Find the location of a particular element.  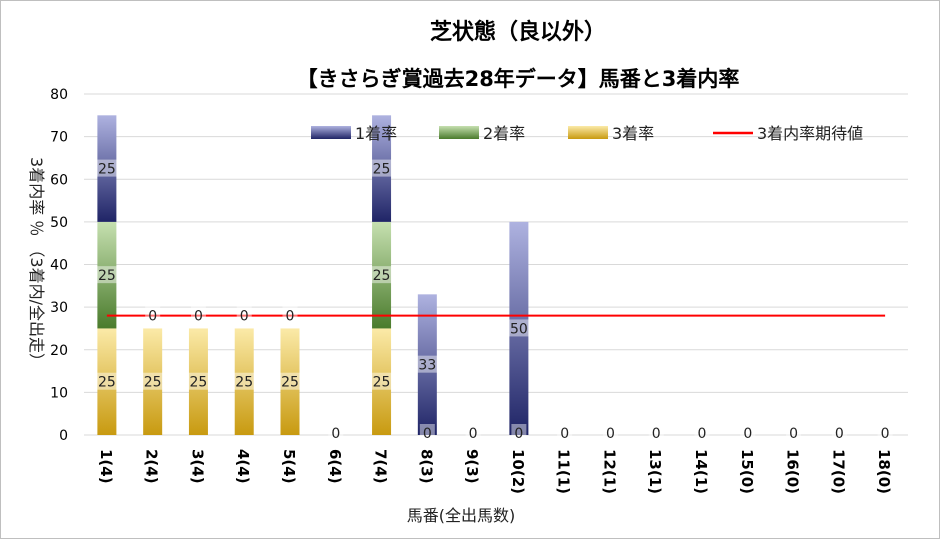

x-tick-label: 14(1) is located at coordinates (701, 471).